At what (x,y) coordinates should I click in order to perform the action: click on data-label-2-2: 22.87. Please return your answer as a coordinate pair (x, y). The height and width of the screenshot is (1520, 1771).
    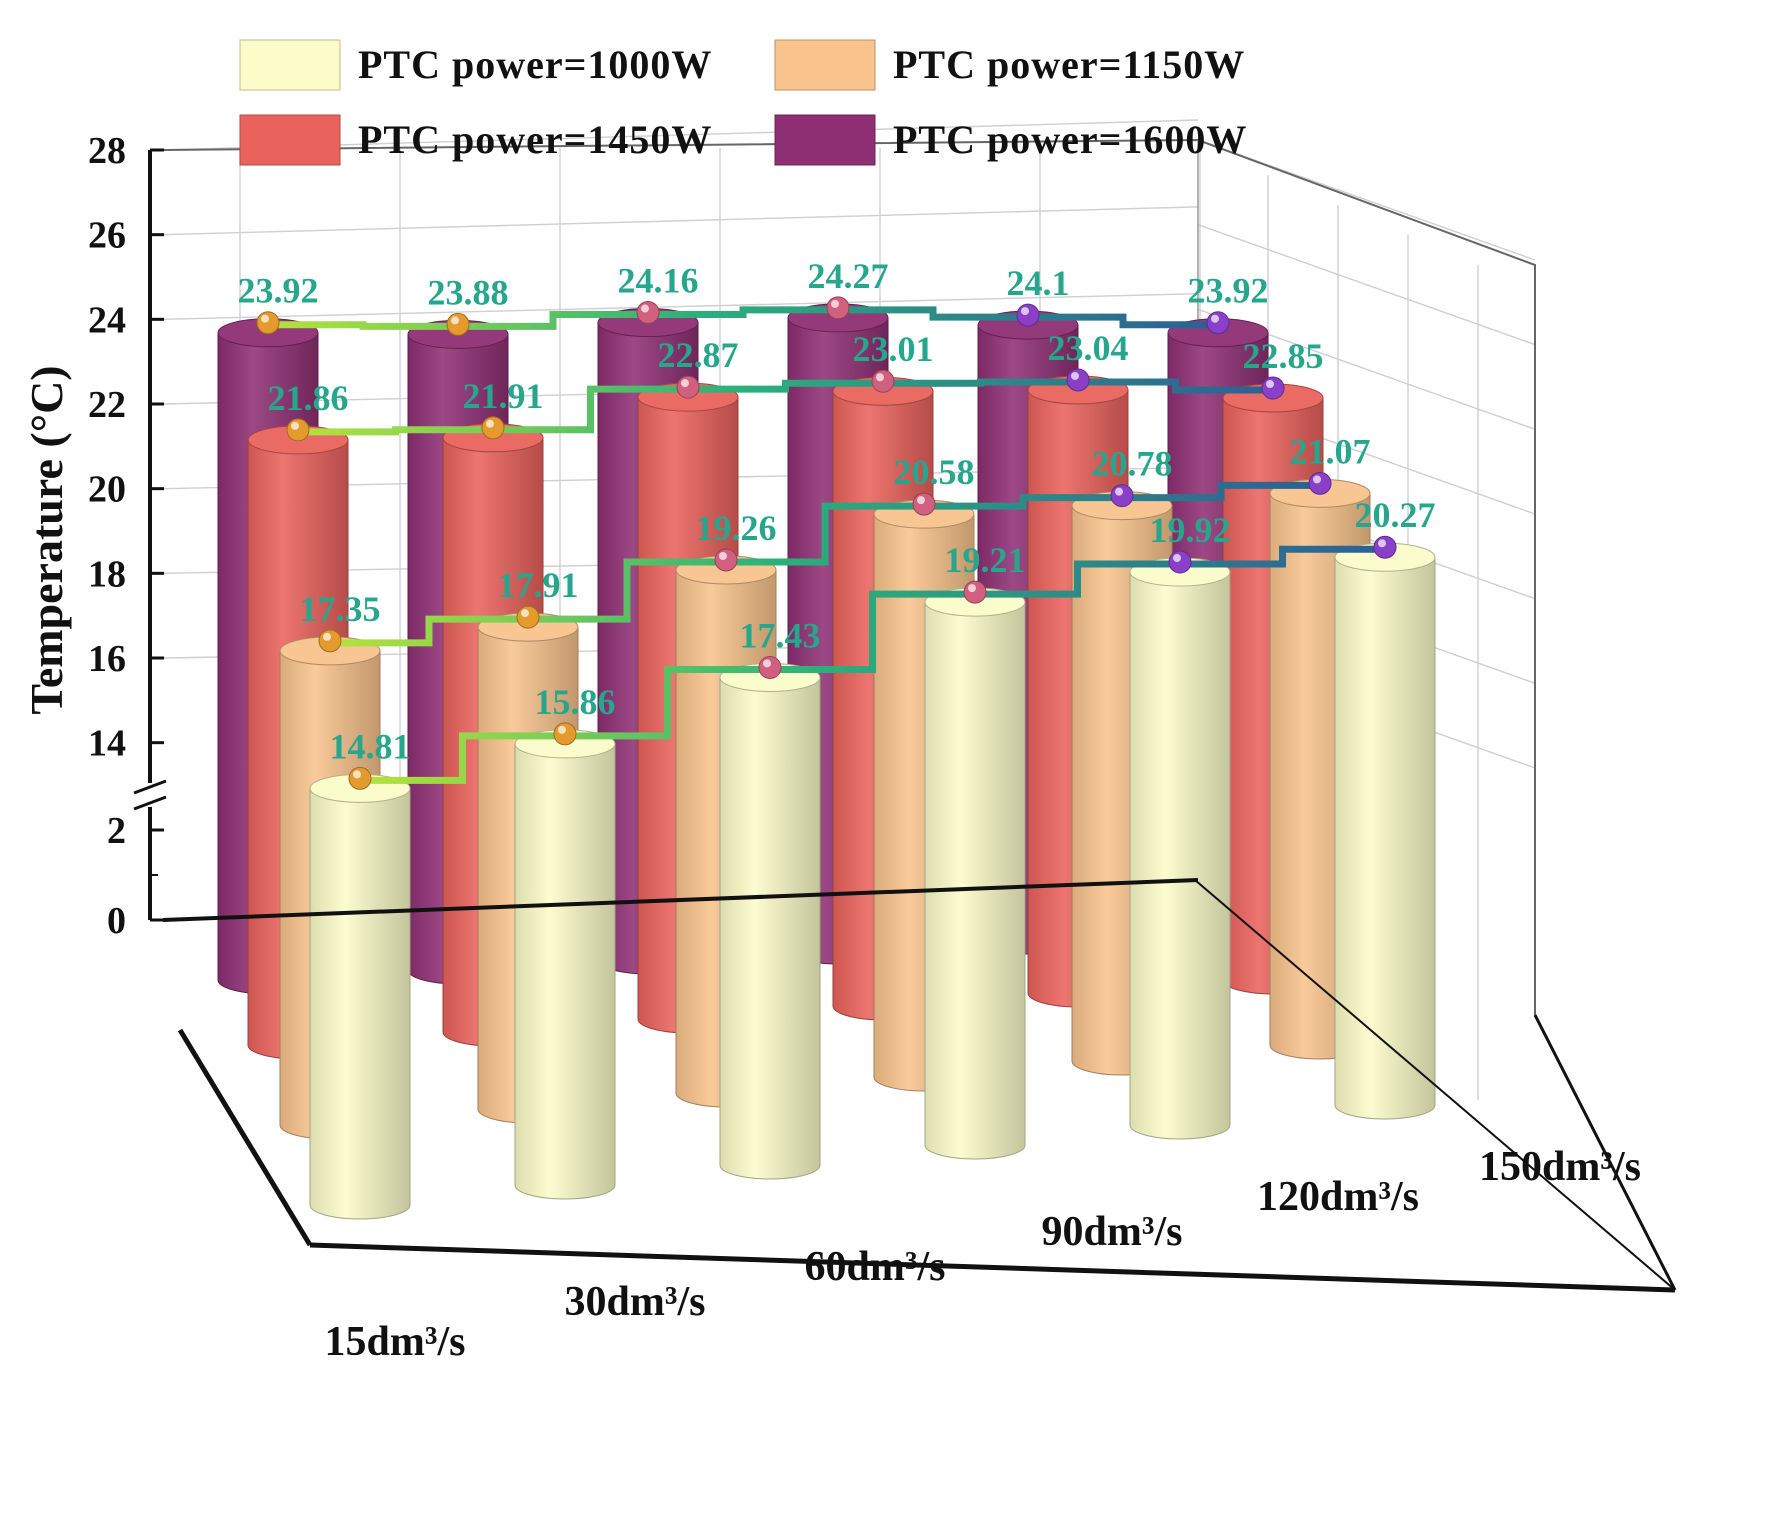
    Looking at the image, I should click on (698, 355).